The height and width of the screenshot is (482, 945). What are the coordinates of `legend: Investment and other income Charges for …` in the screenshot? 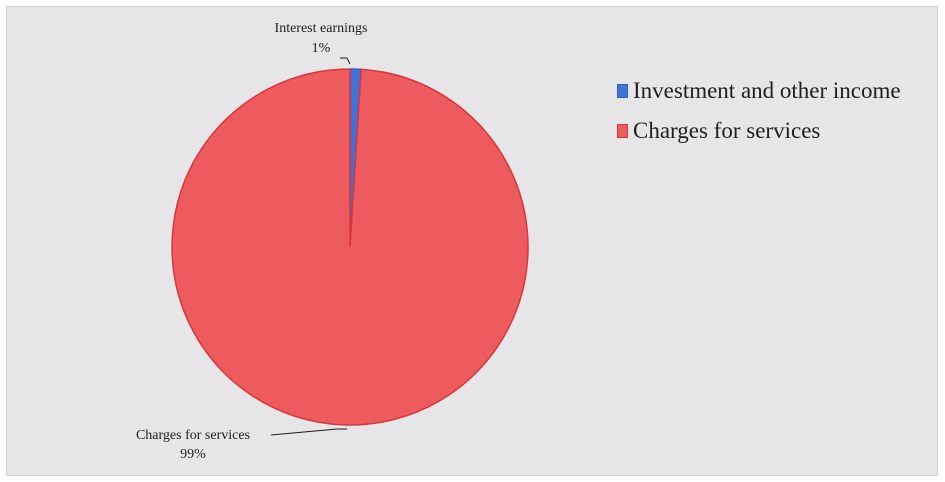 It's located at (759, 111).